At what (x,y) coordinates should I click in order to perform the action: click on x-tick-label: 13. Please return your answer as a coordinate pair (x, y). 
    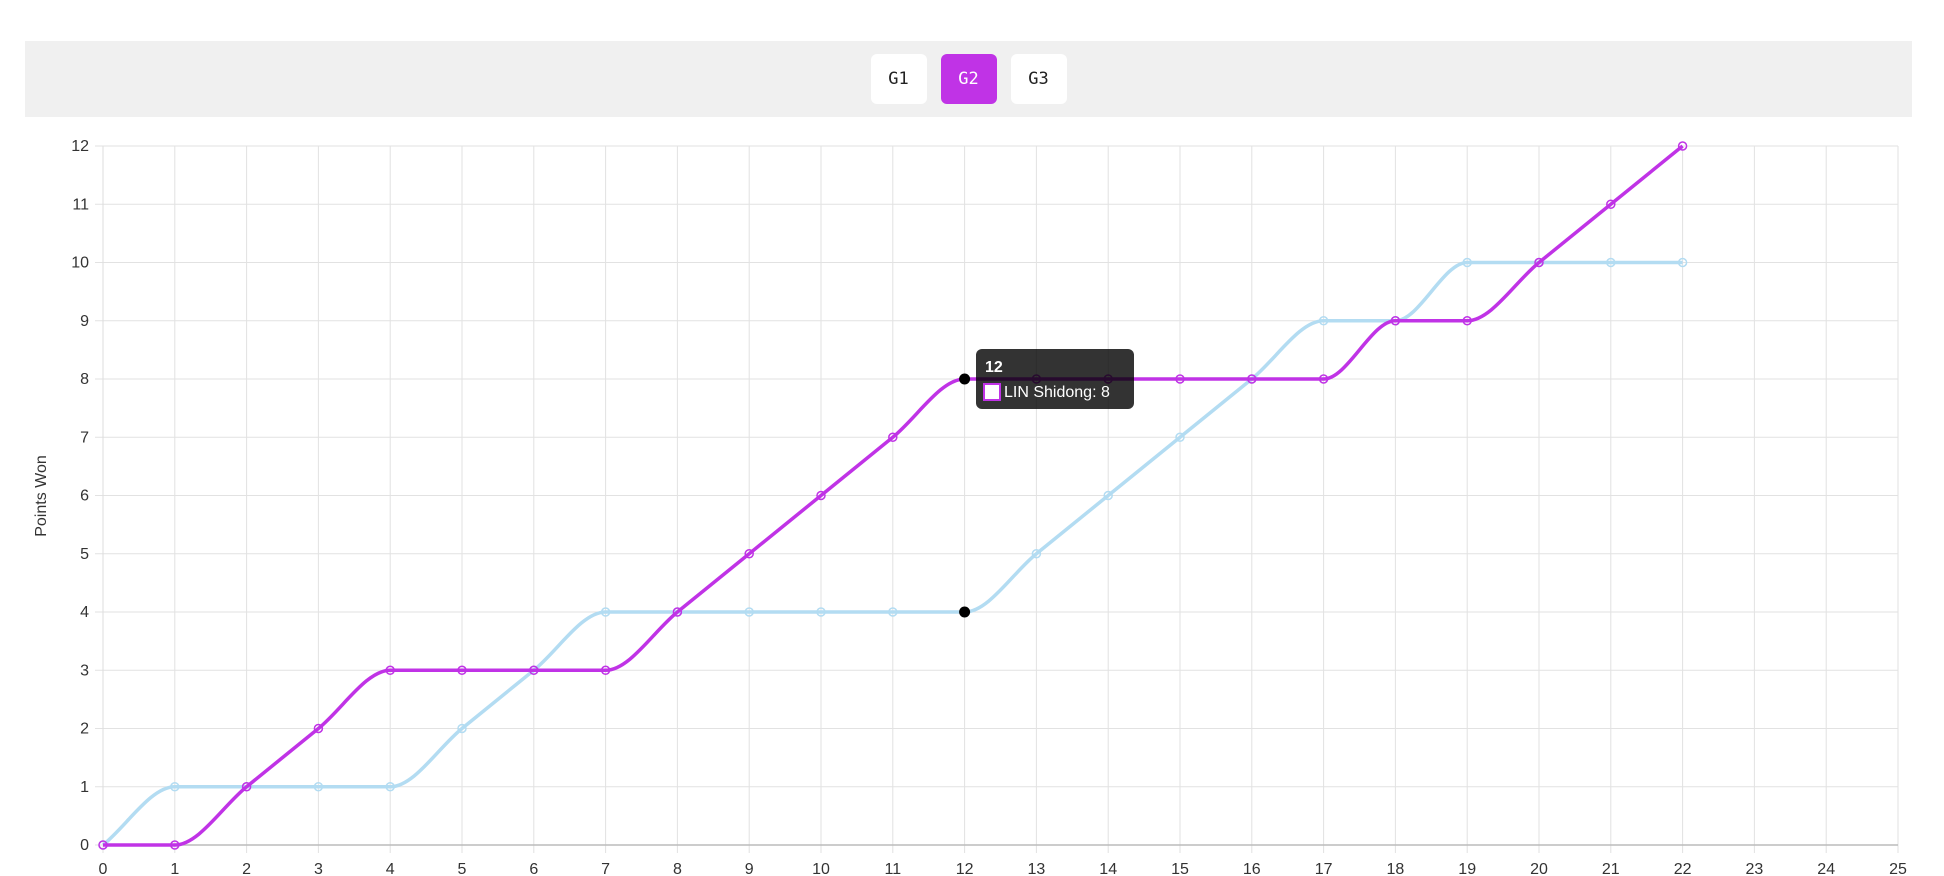
    Looking at the image, I should click on (1037, 868).